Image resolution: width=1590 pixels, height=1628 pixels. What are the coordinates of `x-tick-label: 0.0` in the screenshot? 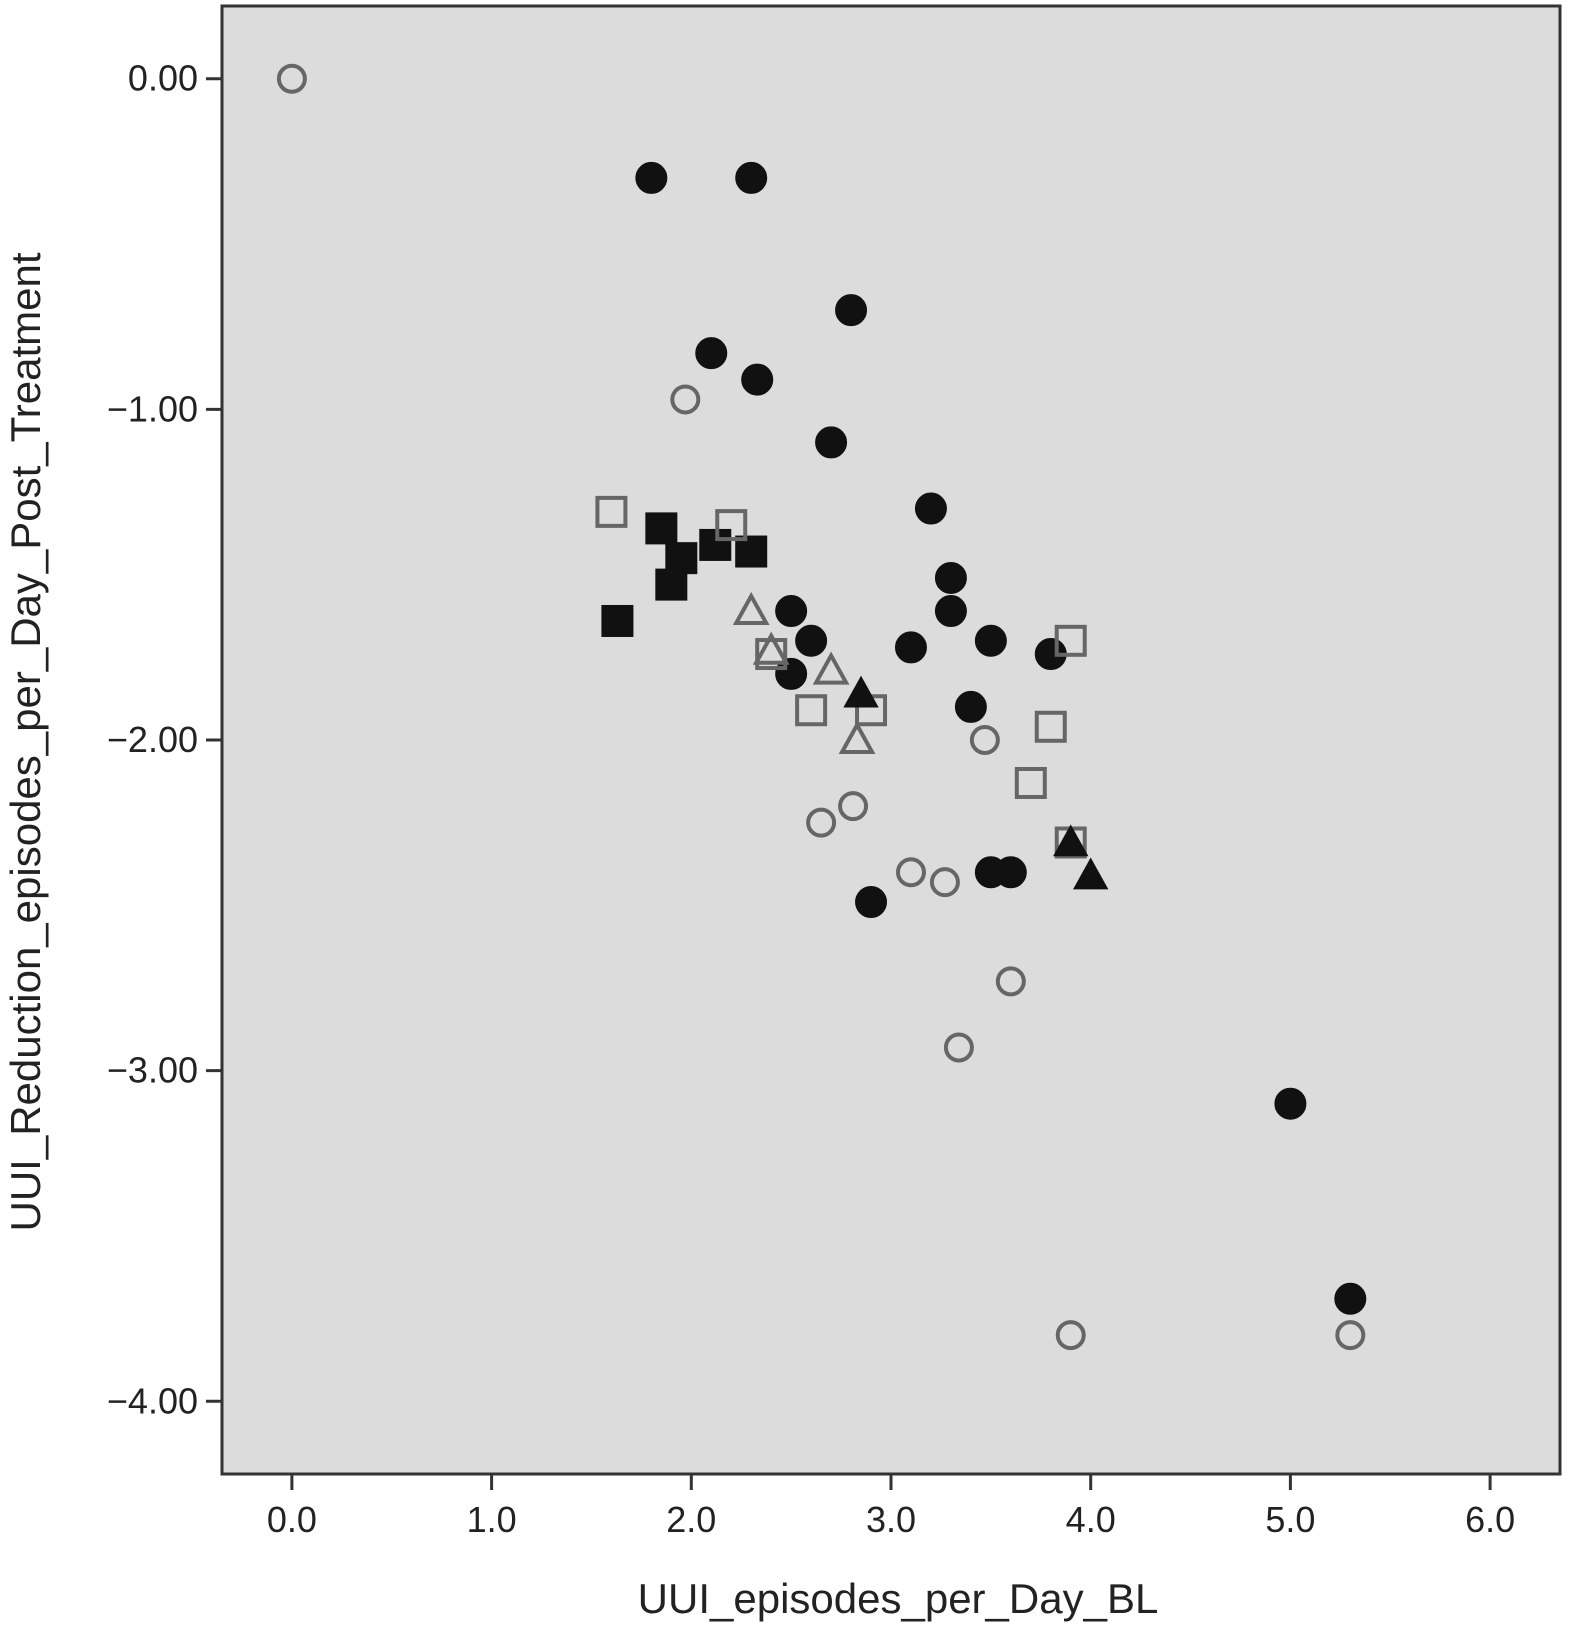 It's located at (292, 1519).